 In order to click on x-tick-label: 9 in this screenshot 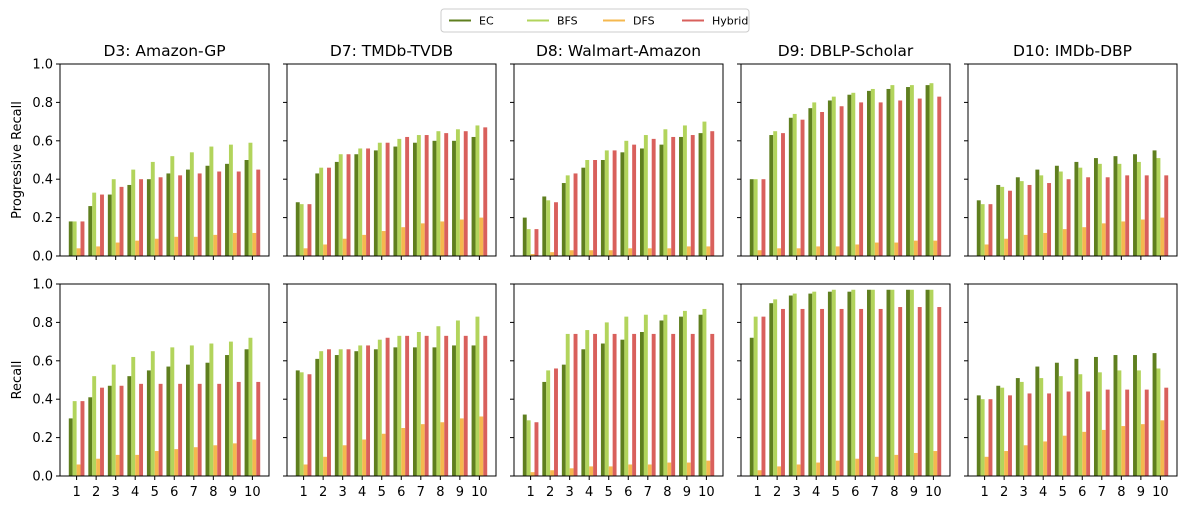, I will do `click(233, 492)`.